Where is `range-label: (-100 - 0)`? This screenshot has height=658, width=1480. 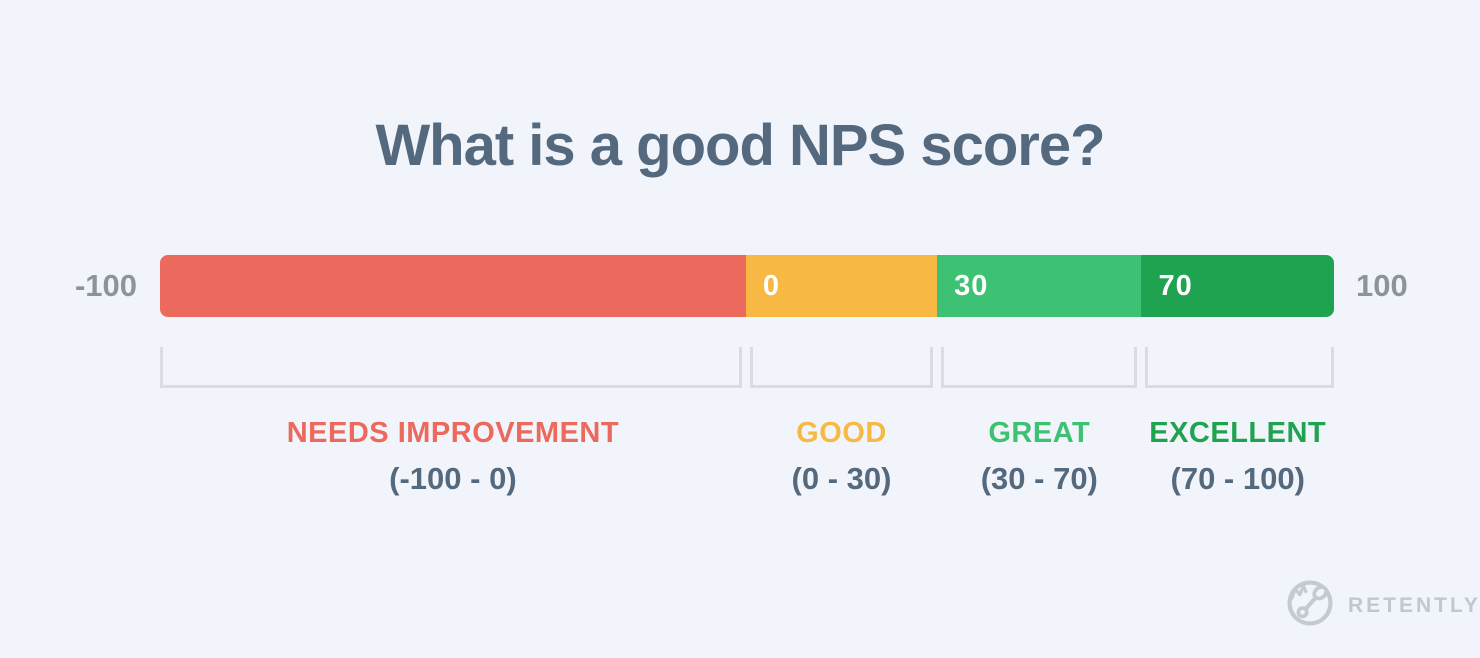 range-label: (-100 - 0) is located at coordinates (453, 478).